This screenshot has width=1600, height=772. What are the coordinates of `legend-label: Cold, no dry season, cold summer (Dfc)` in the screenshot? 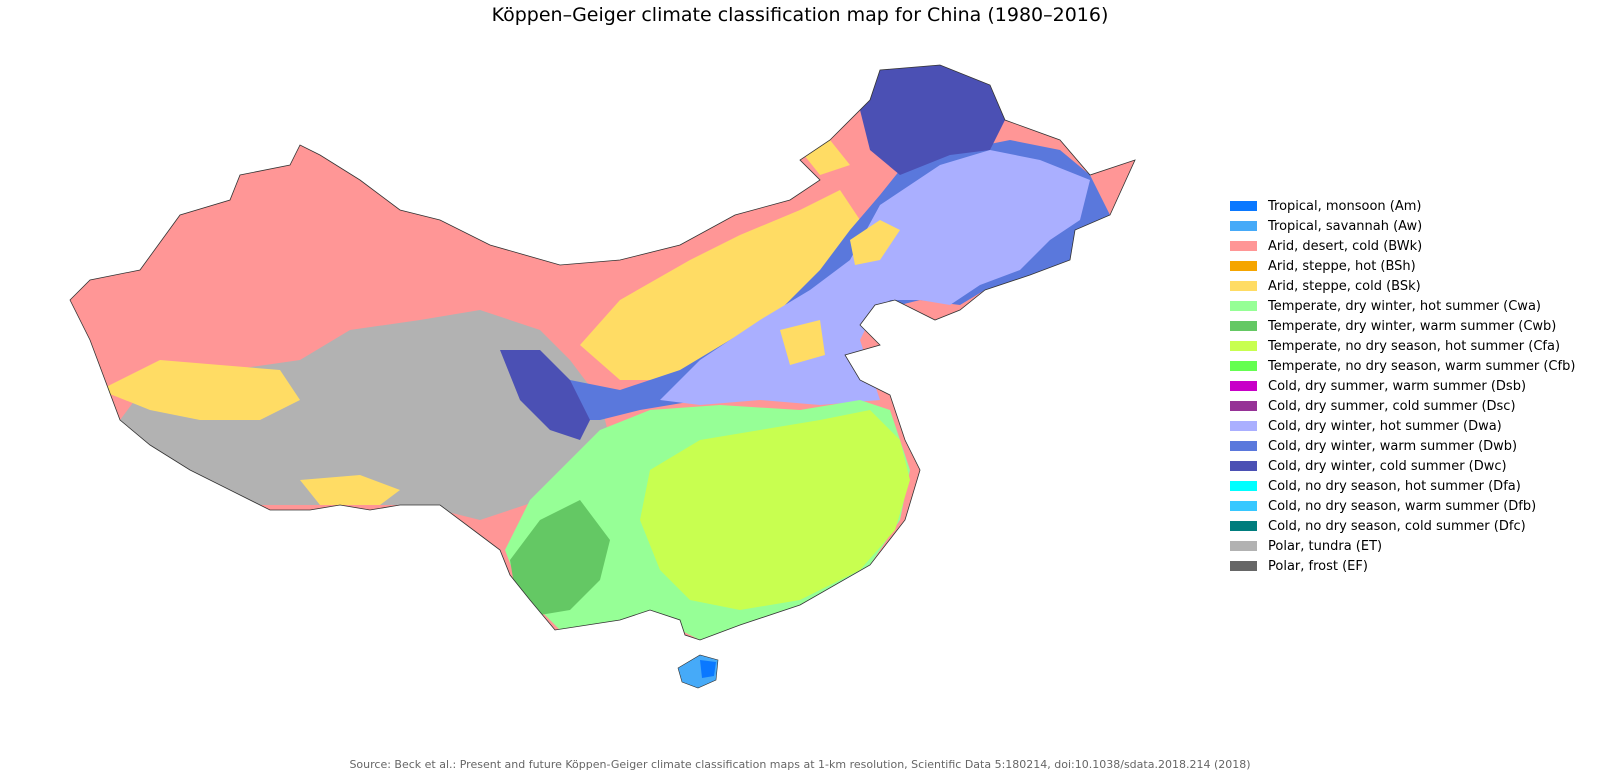 It's located at (1397, 526).